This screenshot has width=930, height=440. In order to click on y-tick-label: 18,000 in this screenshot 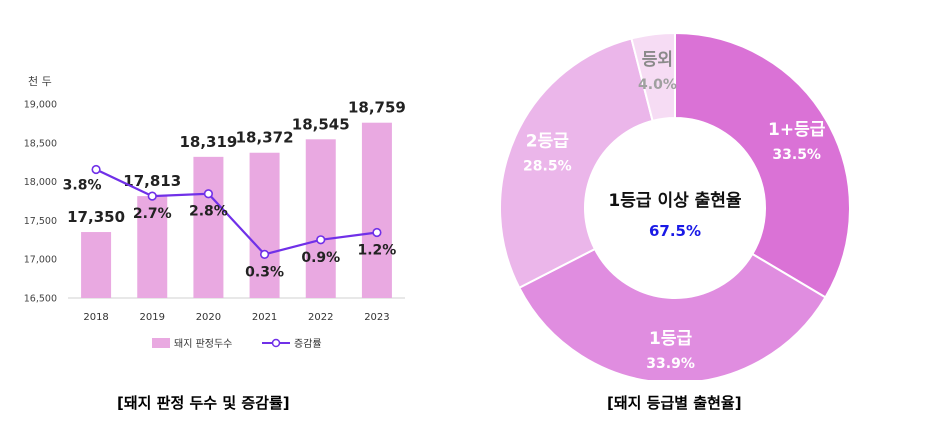, I will do `click(40, 182)`.